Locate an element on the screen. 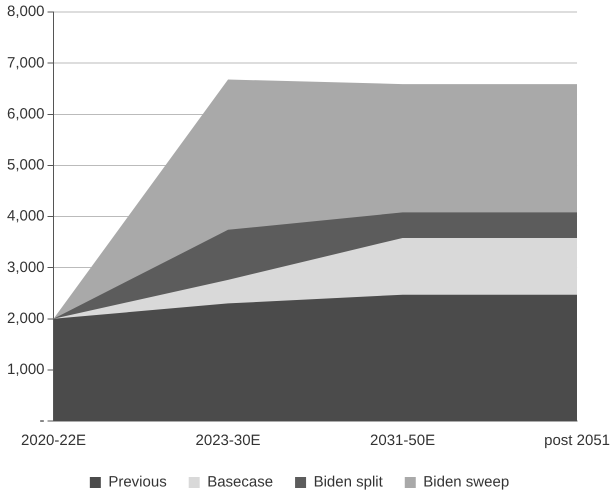 This screenshot has width=613, height=504. y-tick-label: 1,000 is located at coordinates (25, 369).